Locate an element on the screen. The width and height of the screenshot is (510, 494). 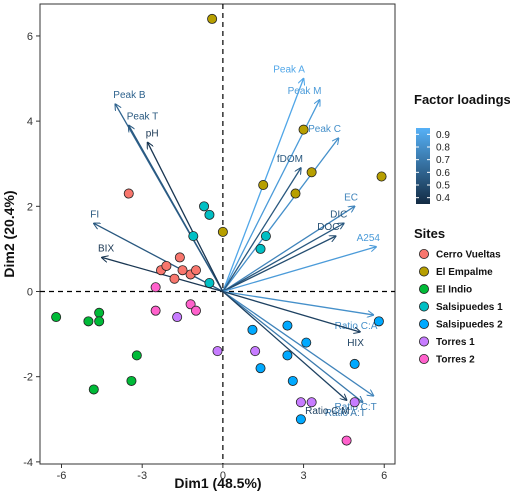
loading-label: Ratio C:T is located at coordinates (356, 407).